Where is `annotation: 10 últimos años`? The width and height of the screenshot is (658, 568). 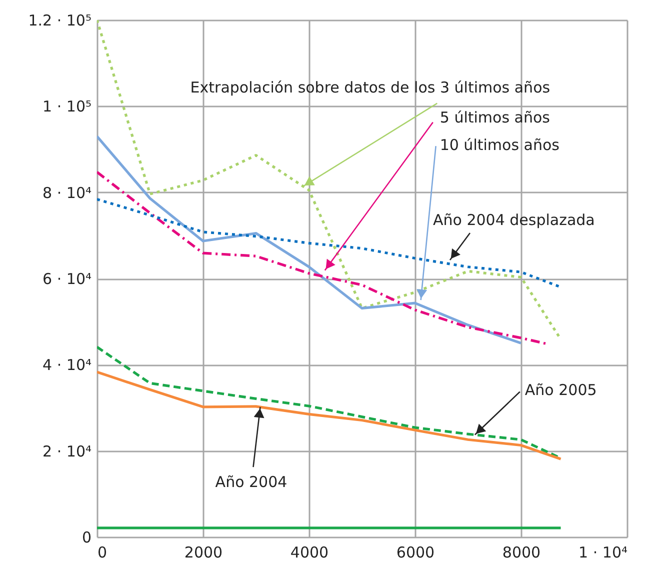
annotation: 10 últimos años is located at coordinates (500, 145).